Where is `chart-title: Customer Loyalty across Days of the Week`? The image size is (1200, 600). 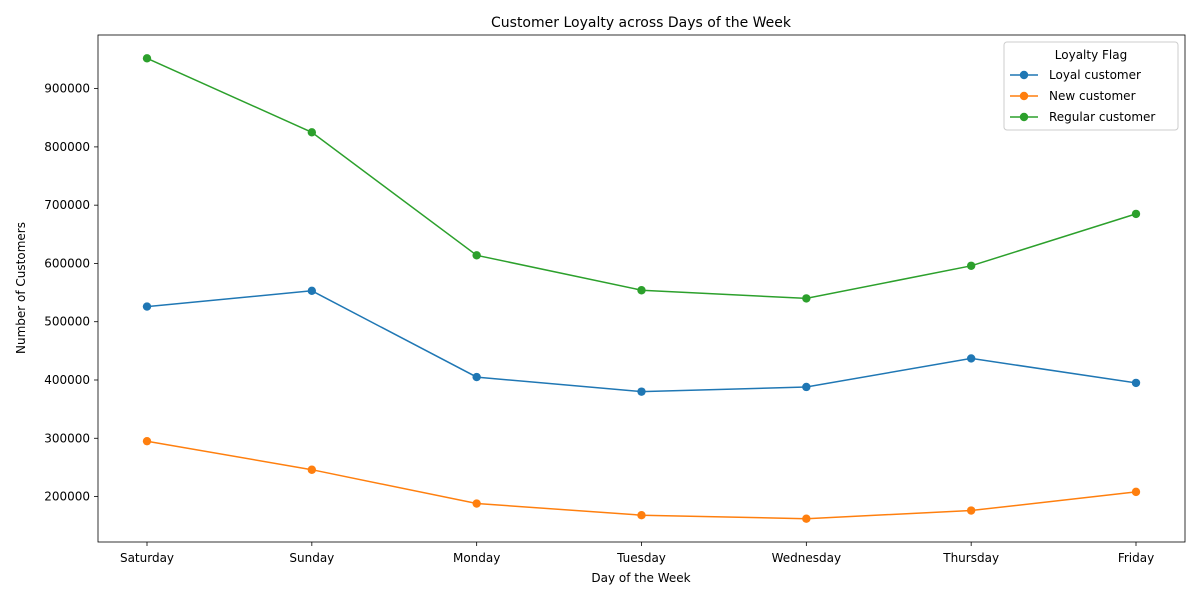 chart-title: Customer Loyalty across Days of the Week is located at coordinates (641, 23).